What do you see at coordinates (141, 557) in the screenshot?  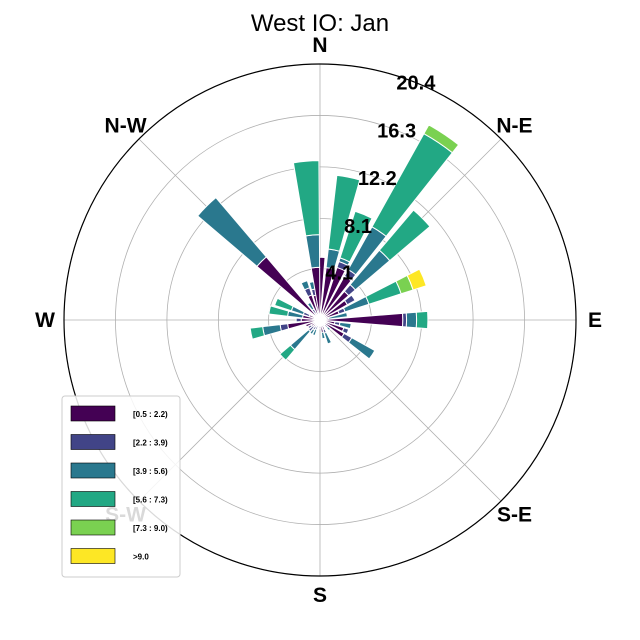 I see `legend-label: >9.0` at bounding box center [141, 557].